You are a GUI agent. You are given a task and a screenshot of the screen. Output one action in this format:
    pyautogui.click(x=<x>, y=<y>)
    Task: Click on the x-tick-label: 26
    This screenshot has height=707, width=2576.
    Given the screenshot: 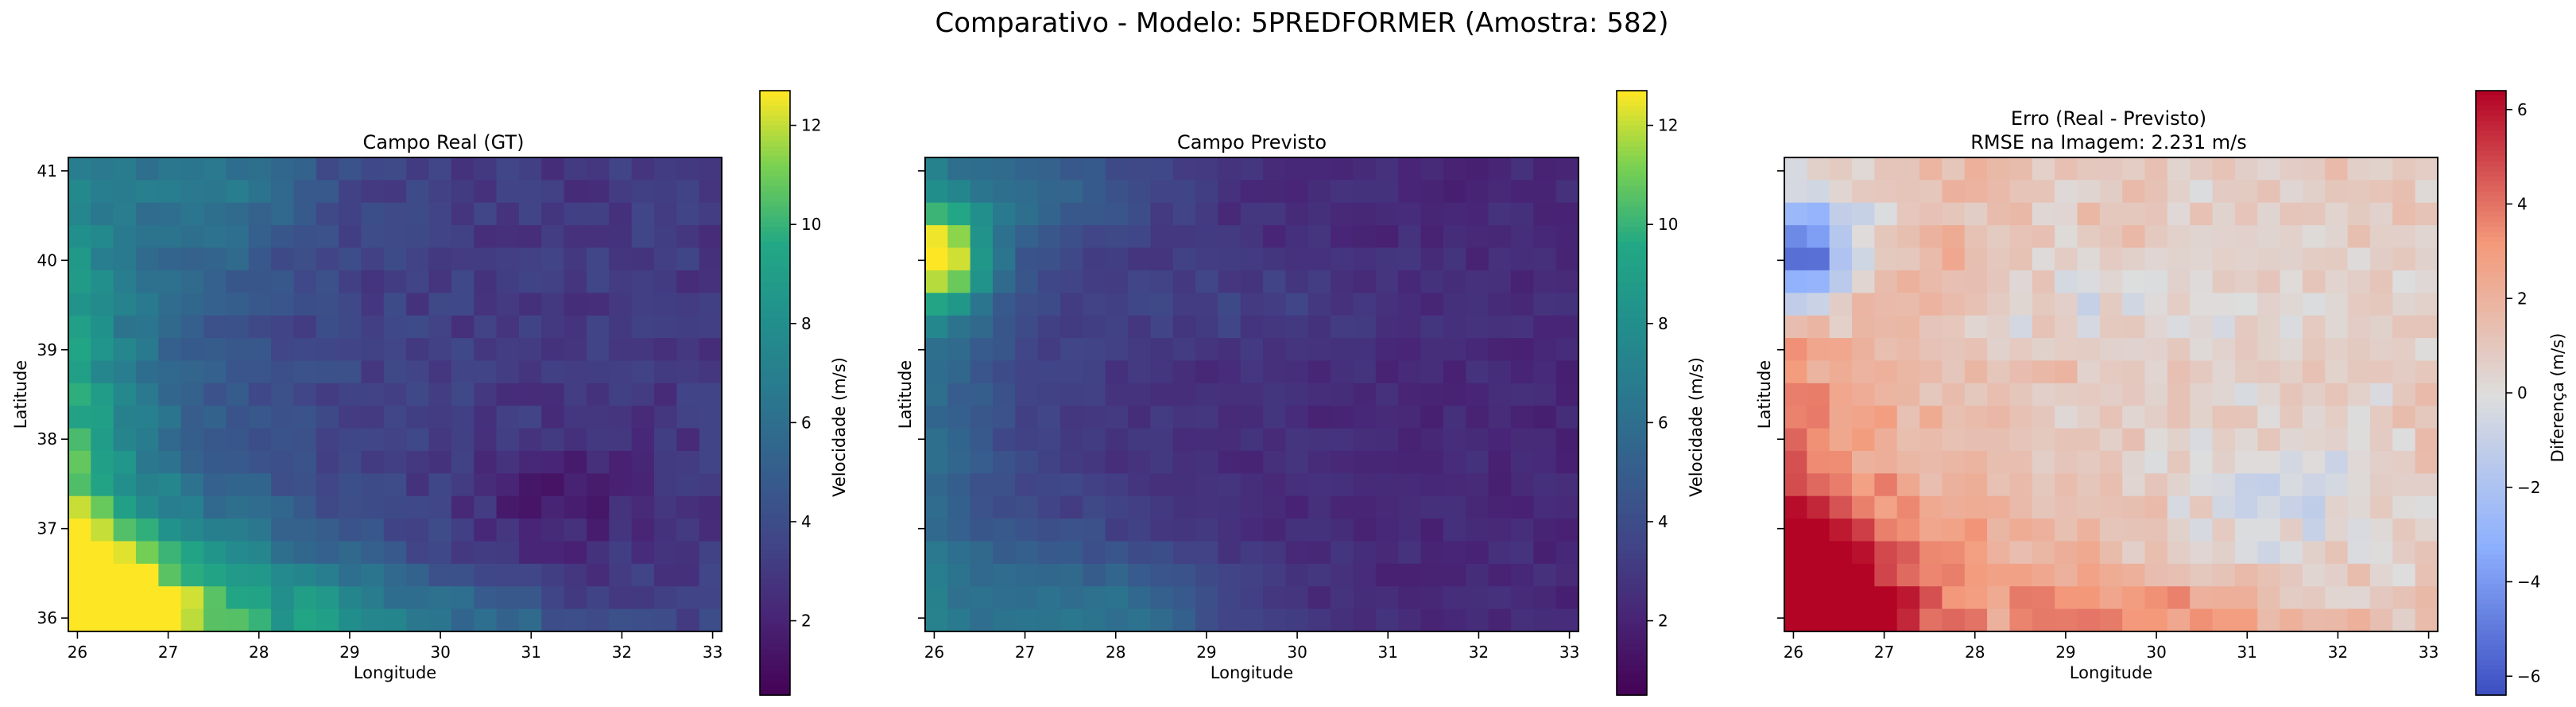 What is the action you would take?
    pyautogui.click(x=1793, y=652)
    